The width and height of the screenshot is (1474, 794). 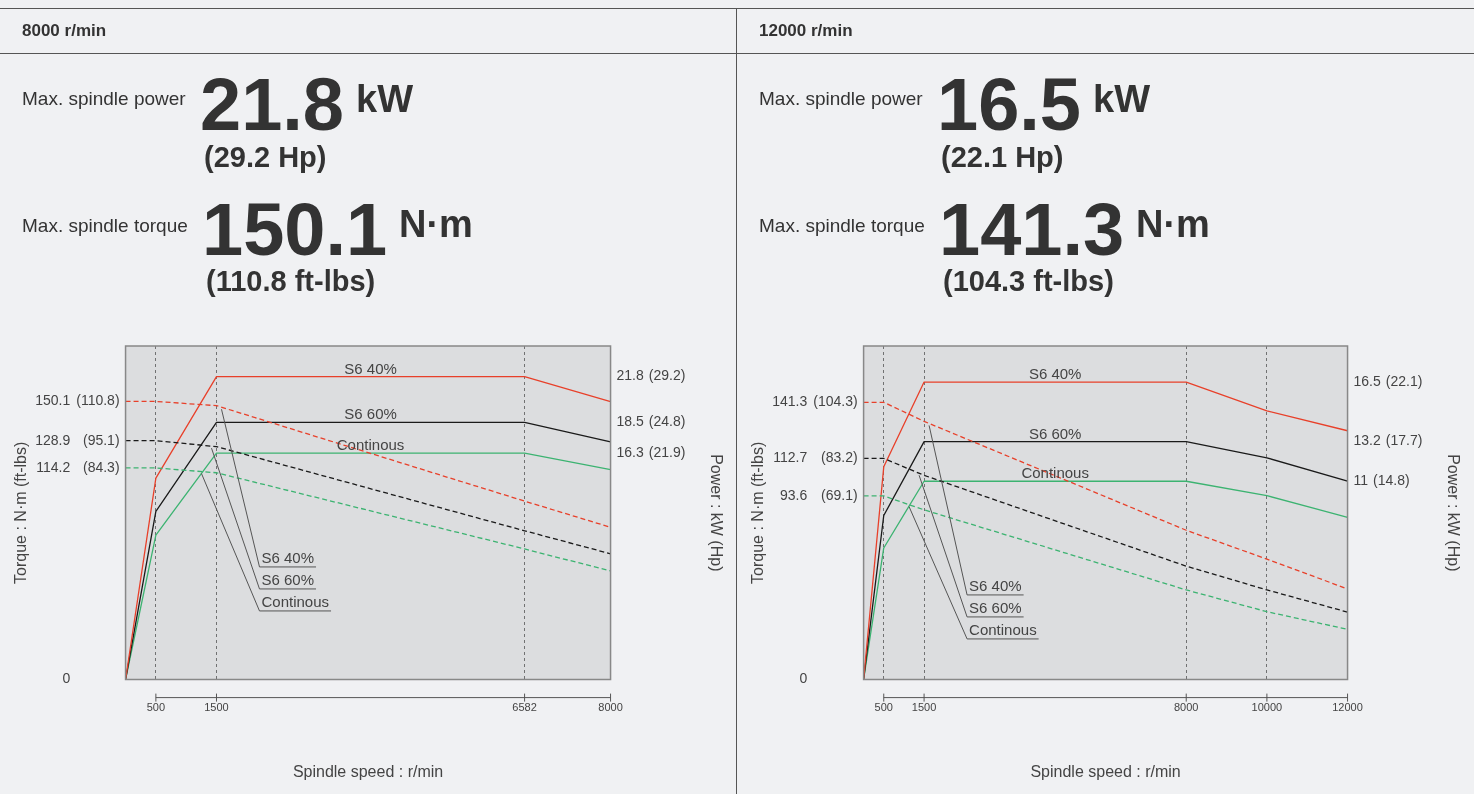 I want to click on chart-title: 12000 r/min, so click(x=806, y=31).